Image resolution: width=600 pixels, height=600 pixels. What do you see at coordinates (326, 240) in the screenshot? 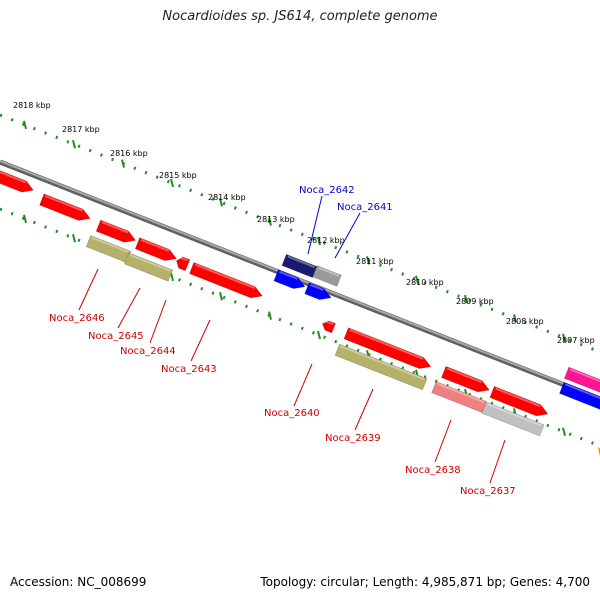
I see `tick-label: 2812 kbp` at bounding box center [326, 240].